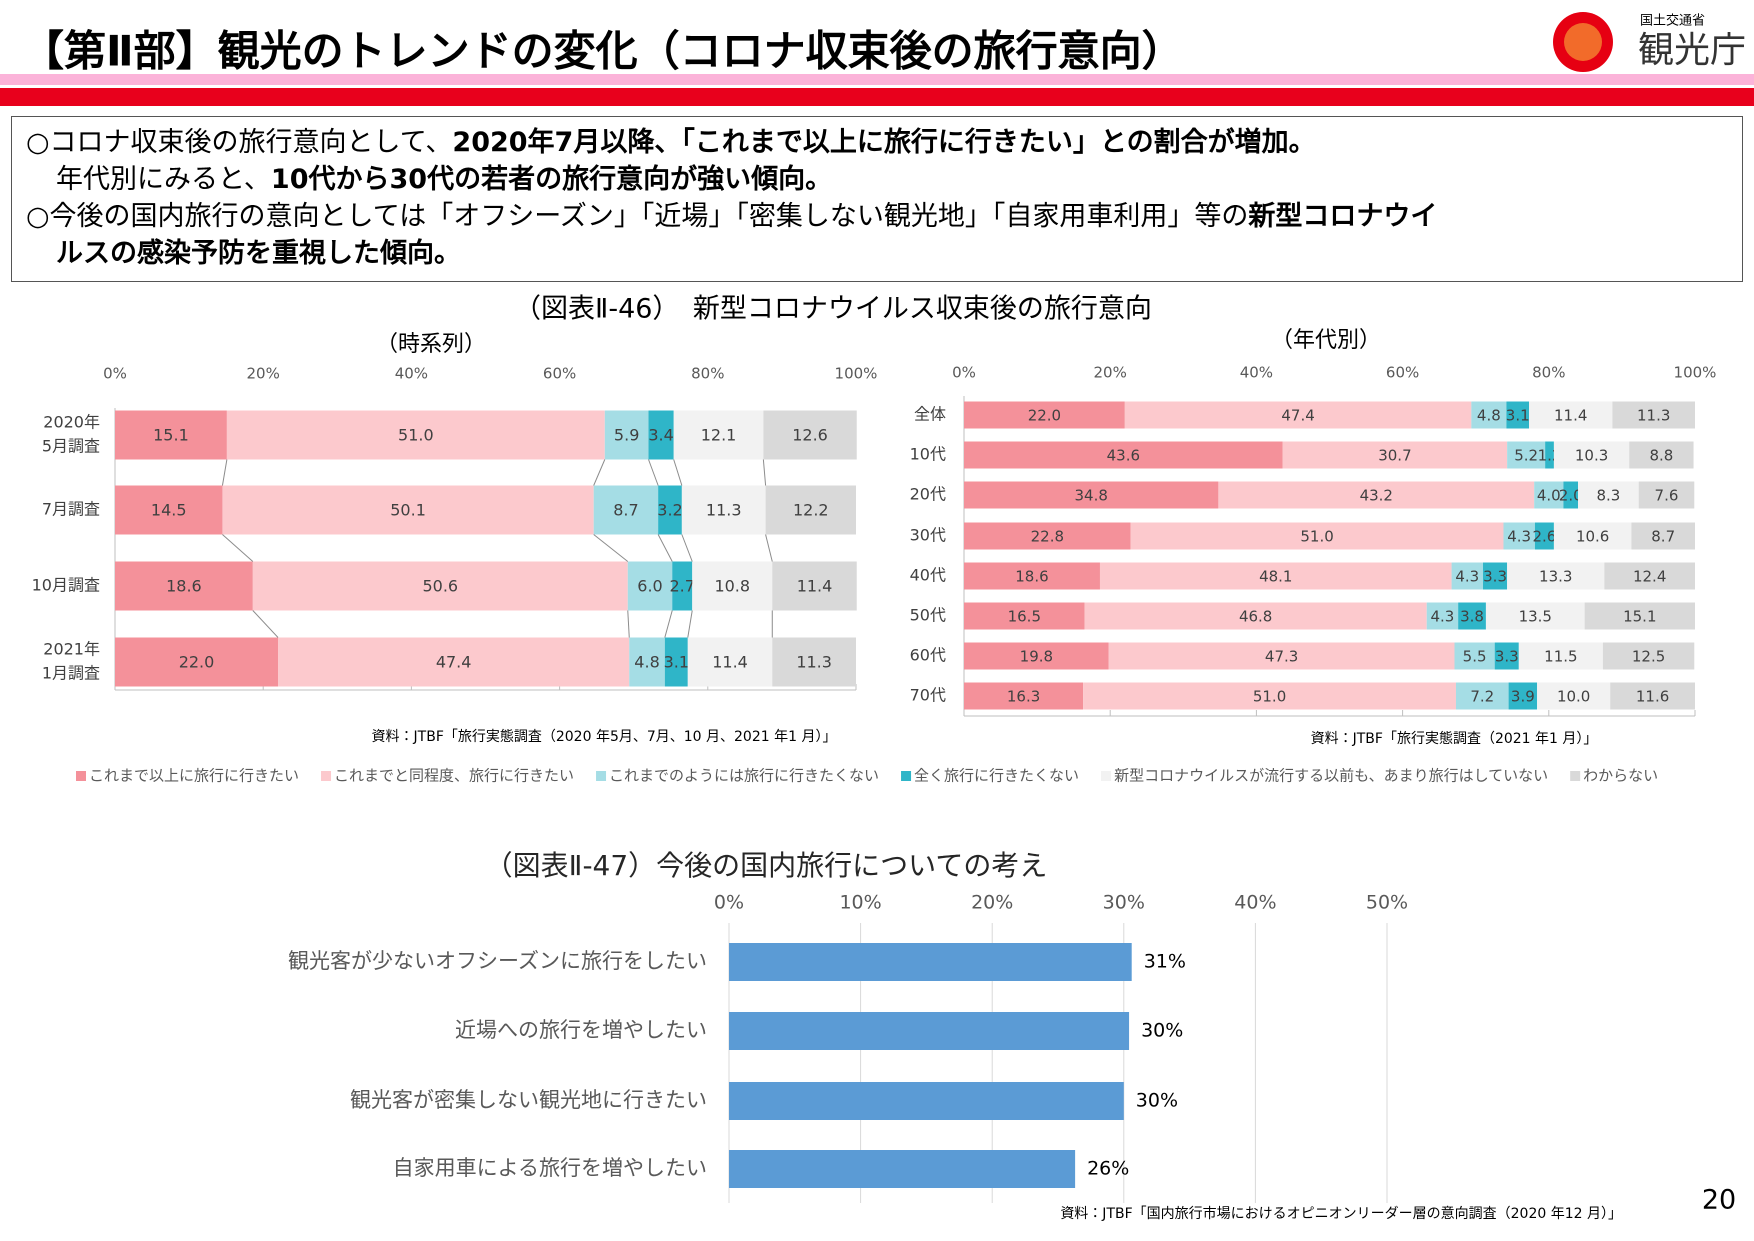 Image resolution: width=1754 pixels, height=1241 pixels. Describe the element at coordinates (1555, 577) in the screenshot. I see `data-label: 13.3` at that location.